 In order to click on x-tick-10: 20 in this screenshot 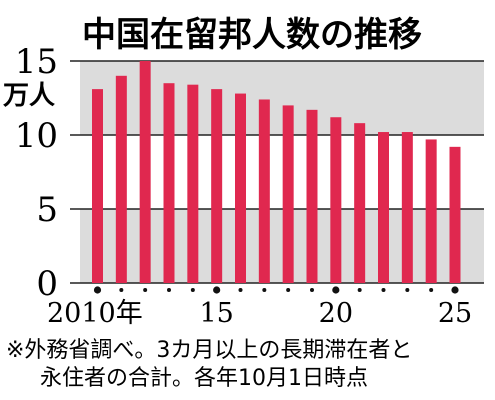, I will do `click(336, 313)`.